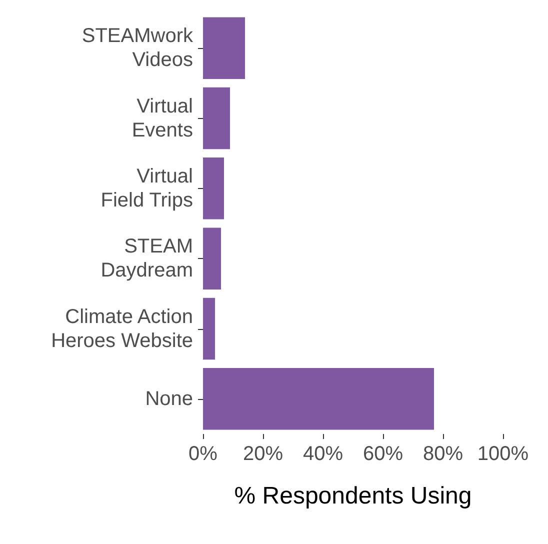 The height and width of the screenshot is (544, 548). What do you see at coordinates (203, 454) in the screenshot?
I see `x-tick-label: 0%` at bounding box center [203, 454].